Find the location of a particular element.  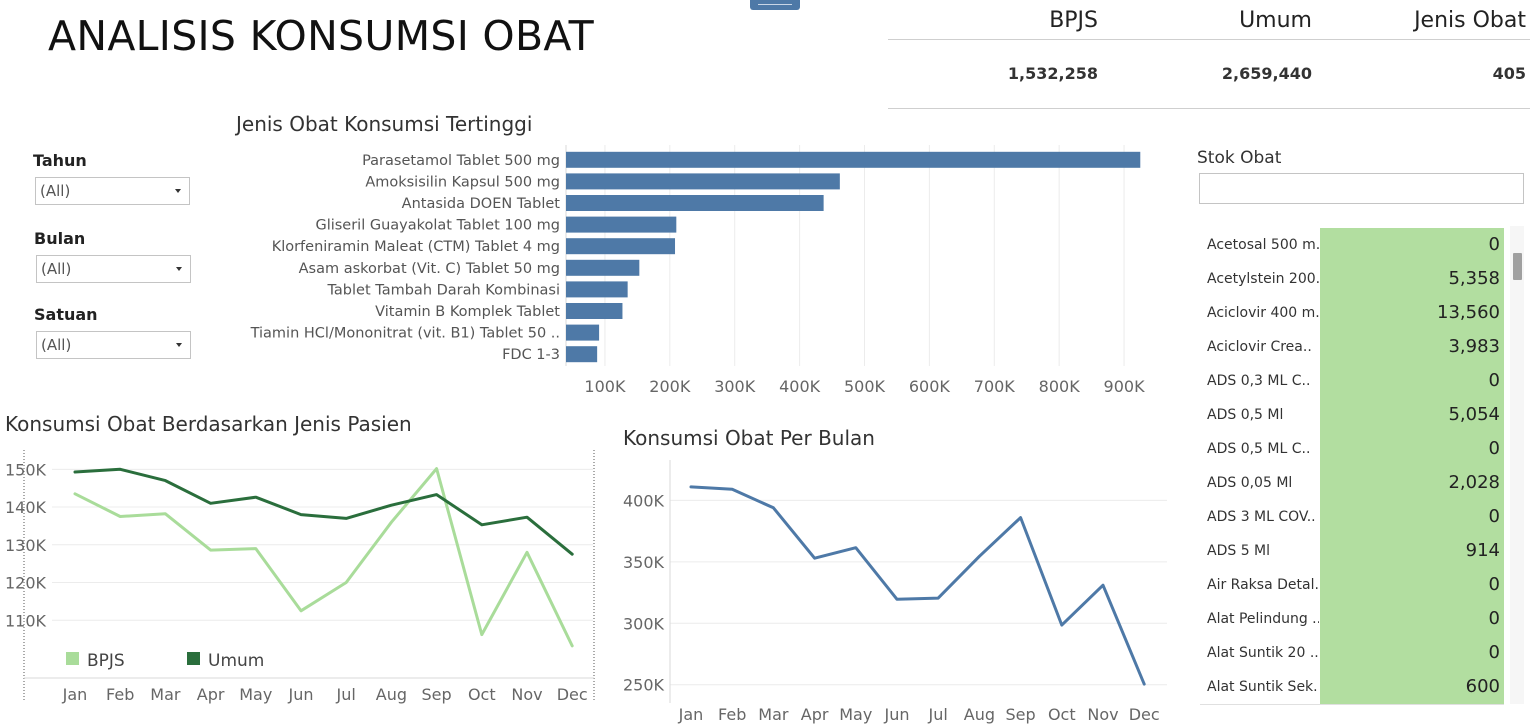

kpi-jenis-obat-label: Jenis Obat is located at coordinates (1470, 20).